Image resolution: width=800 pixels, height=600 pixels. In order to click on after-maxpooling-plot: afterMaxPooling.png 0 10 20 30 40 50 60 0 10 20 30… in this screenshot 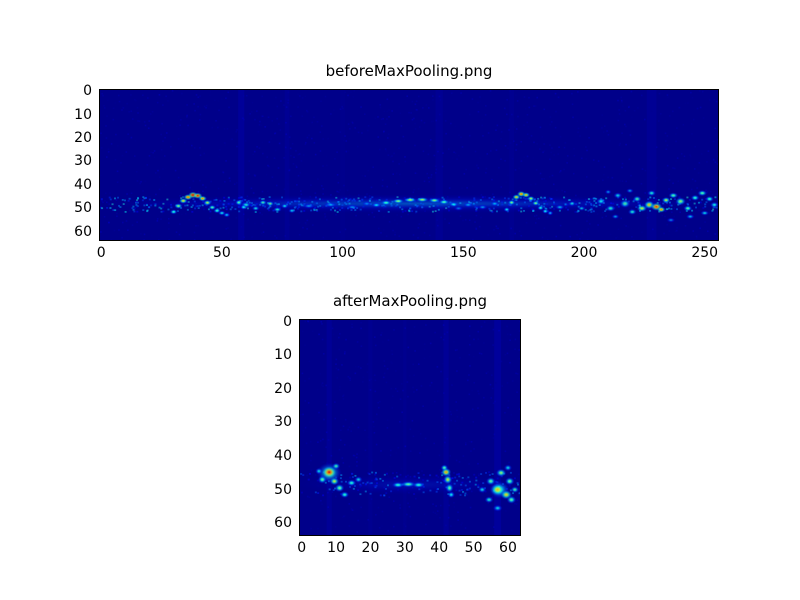, I will do `click(397, 424)`.